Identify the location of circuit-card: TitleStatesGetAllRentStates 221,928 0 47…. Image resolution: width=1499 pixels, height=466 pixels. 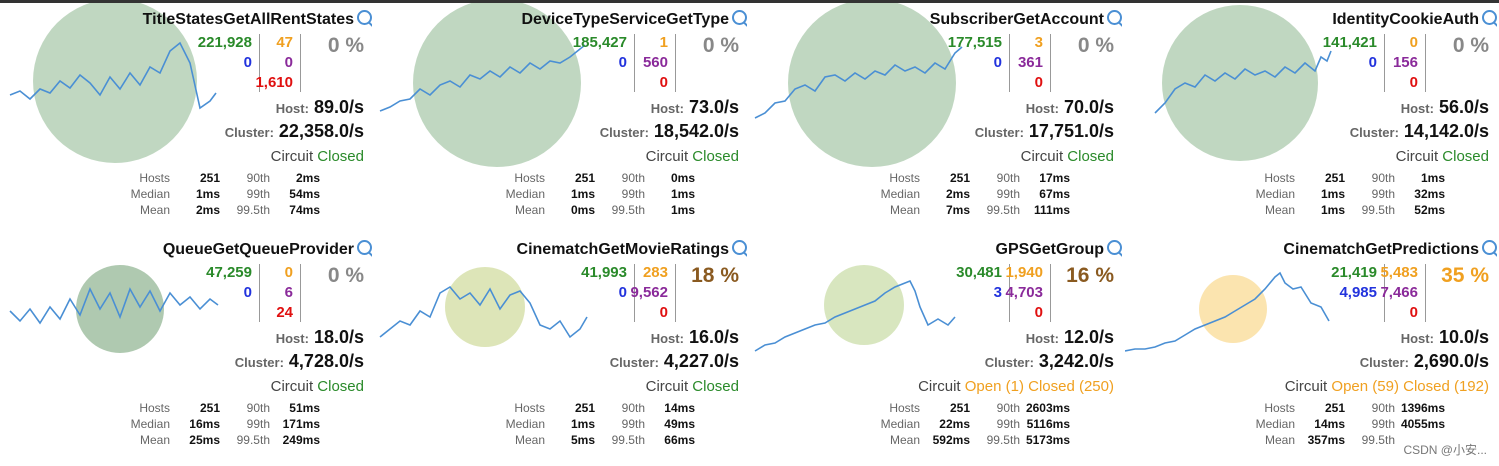
(186, 118).